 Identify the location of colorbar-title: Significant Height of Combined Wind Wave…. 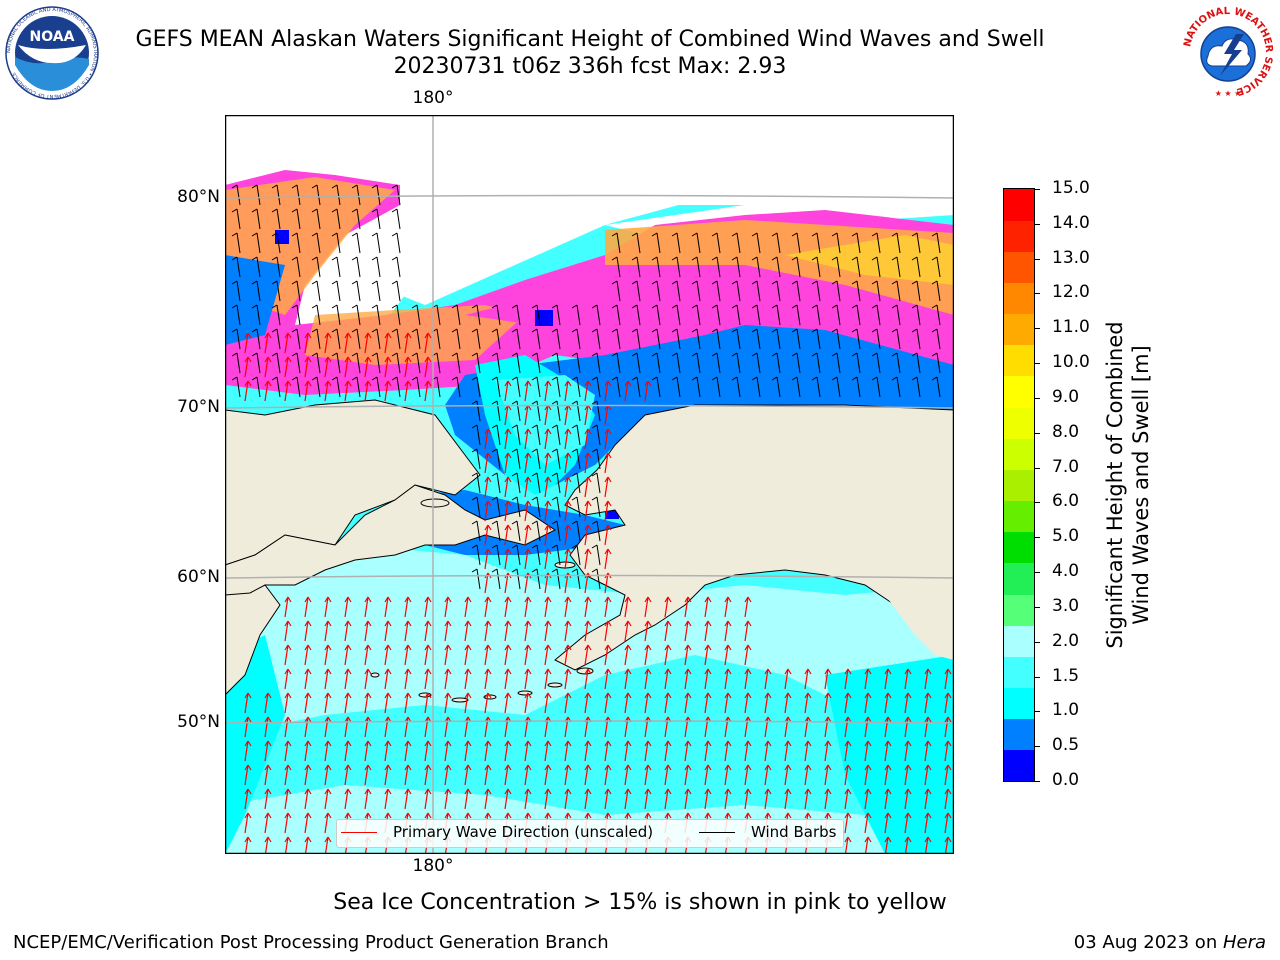
(1128, 485).